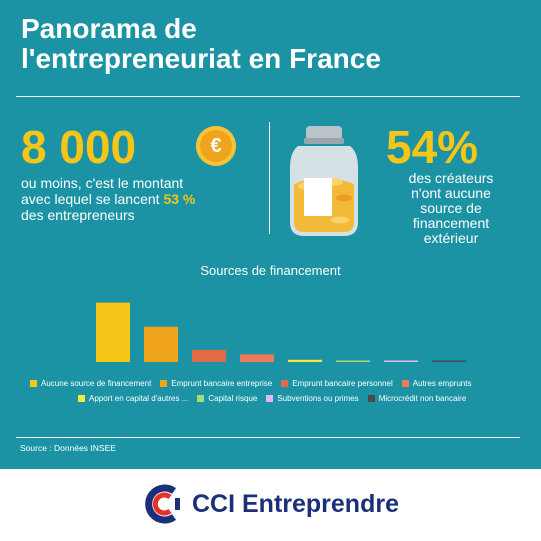 Image resolution: width=541 pixels, height=541 pixels. What do you see at coordinates (281, 332) in the screenshot?
I see `bar-chart` at bounding box center [281, 332].